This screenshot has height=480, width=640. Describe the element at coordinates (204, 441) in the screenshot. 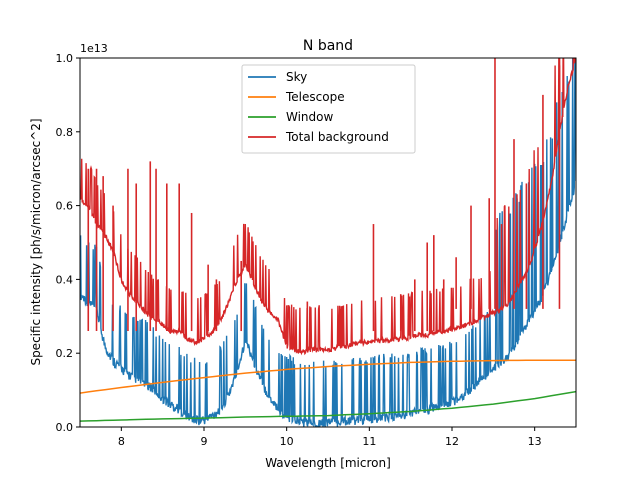

I see `x-tick-label: 9` at that location.